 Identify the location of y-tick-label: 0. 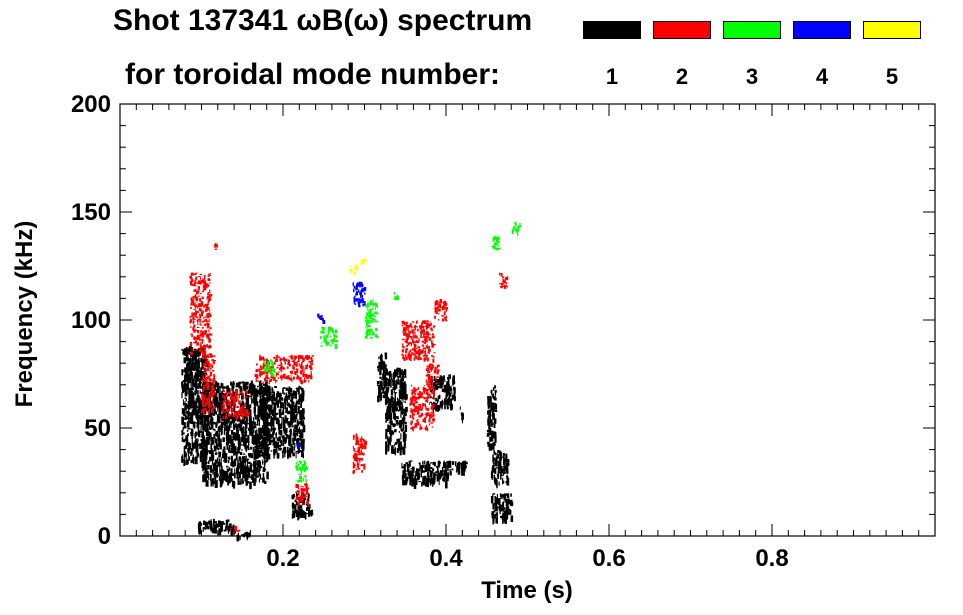
(104, 536).